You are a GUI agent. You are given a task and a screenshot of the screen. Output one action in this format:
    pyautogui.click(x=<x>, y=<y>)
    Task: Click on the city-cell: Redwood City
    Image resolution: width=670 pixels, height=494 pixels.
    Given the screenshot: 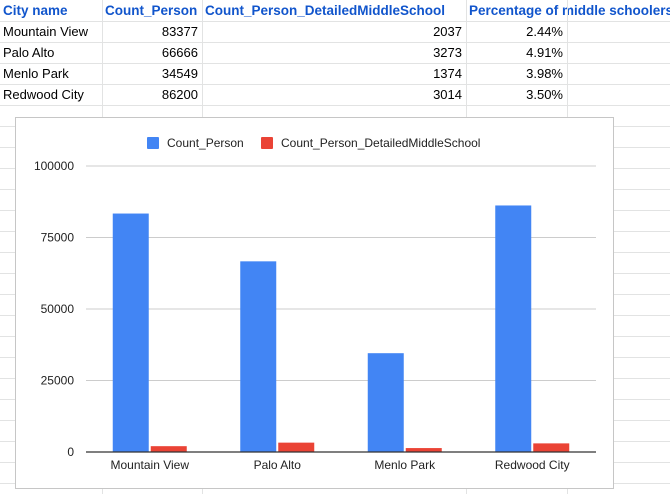 What is the action you would take?
    pyautogui.click(x=43, y=94)
    